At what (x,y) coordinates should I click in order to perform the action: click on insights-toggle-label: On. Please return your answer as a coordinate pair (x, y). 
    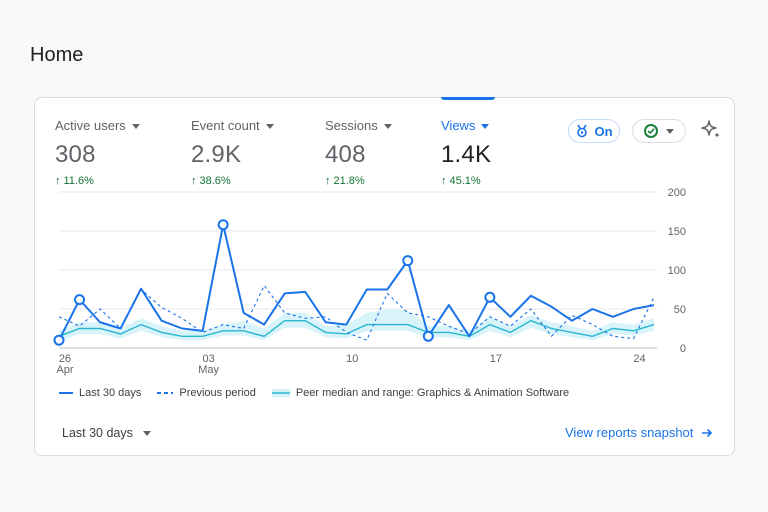
    Looking at the image, I should click on (603, 131).